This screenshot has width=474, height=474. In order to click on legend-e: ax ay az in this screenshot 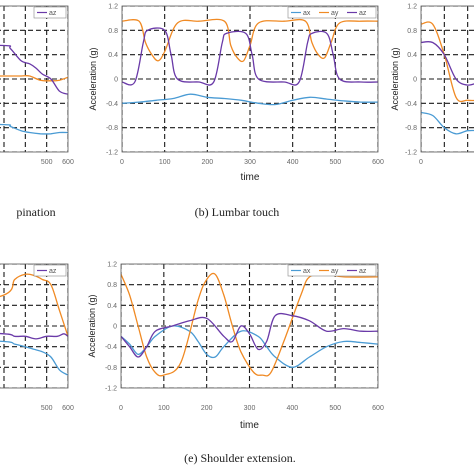, I will do `click(332, 270)`.